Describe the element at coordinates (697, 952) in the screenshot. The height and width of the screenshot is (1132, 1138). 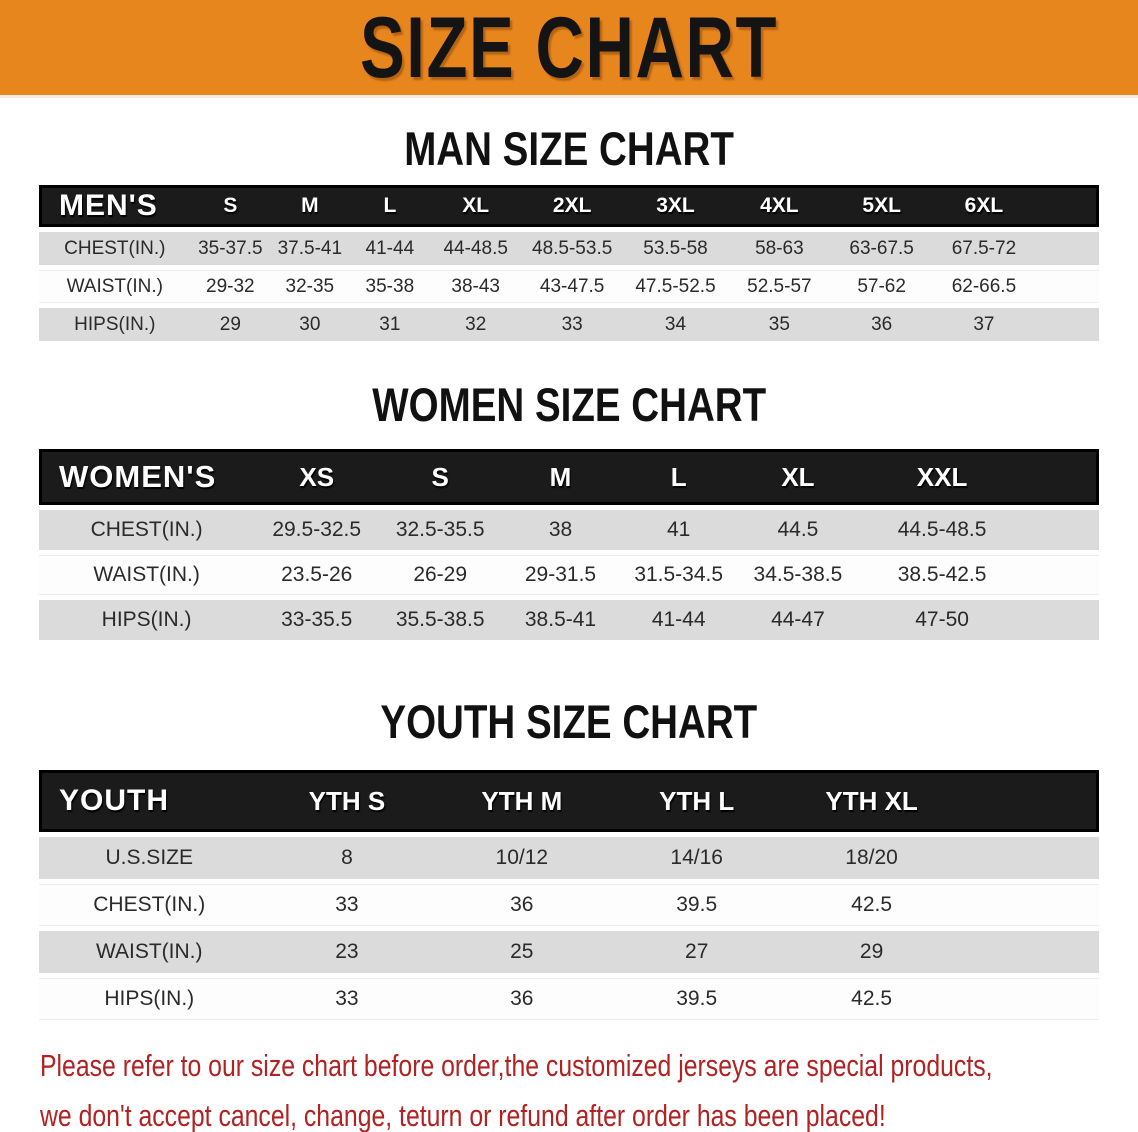
I see `size-value-cell: 27` at that location.